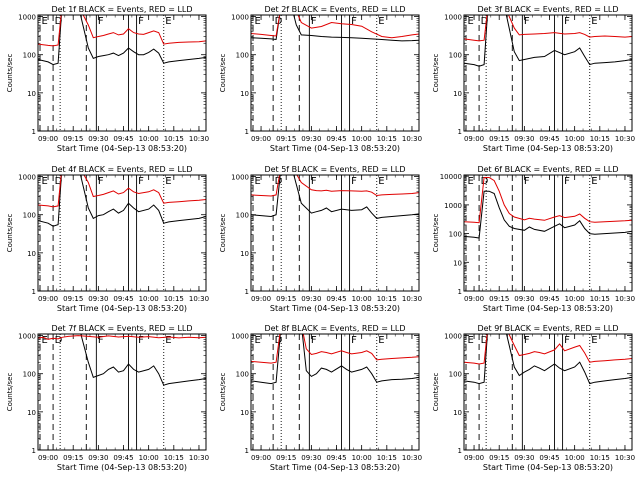 The image size is (640, 480). What do you see at coordinates (121, 328) in the screenshot?
I see `chart-title: Det 7f BLACK = Events, RED = LLD` at bounding box center [121, 328].